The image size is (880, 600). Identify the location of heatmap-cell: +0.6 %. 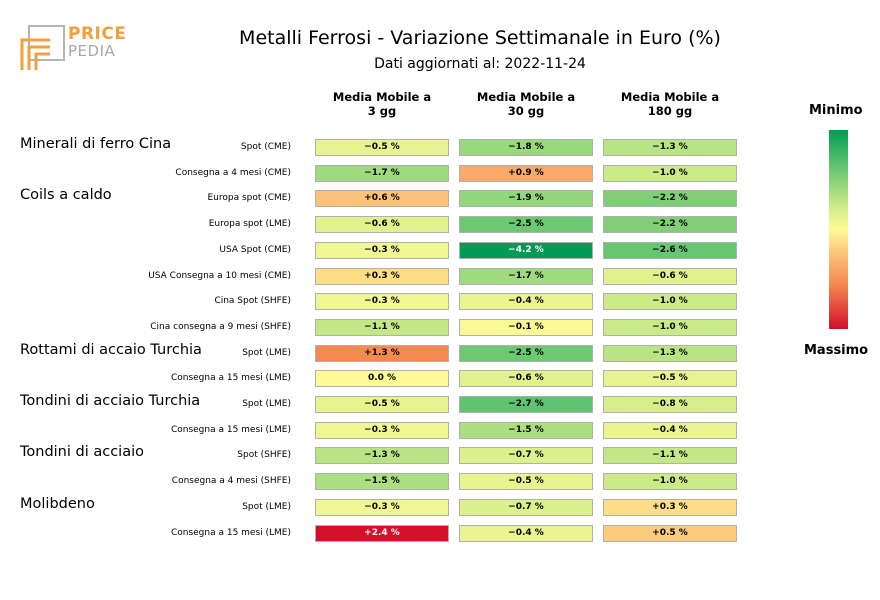
(382, 199).